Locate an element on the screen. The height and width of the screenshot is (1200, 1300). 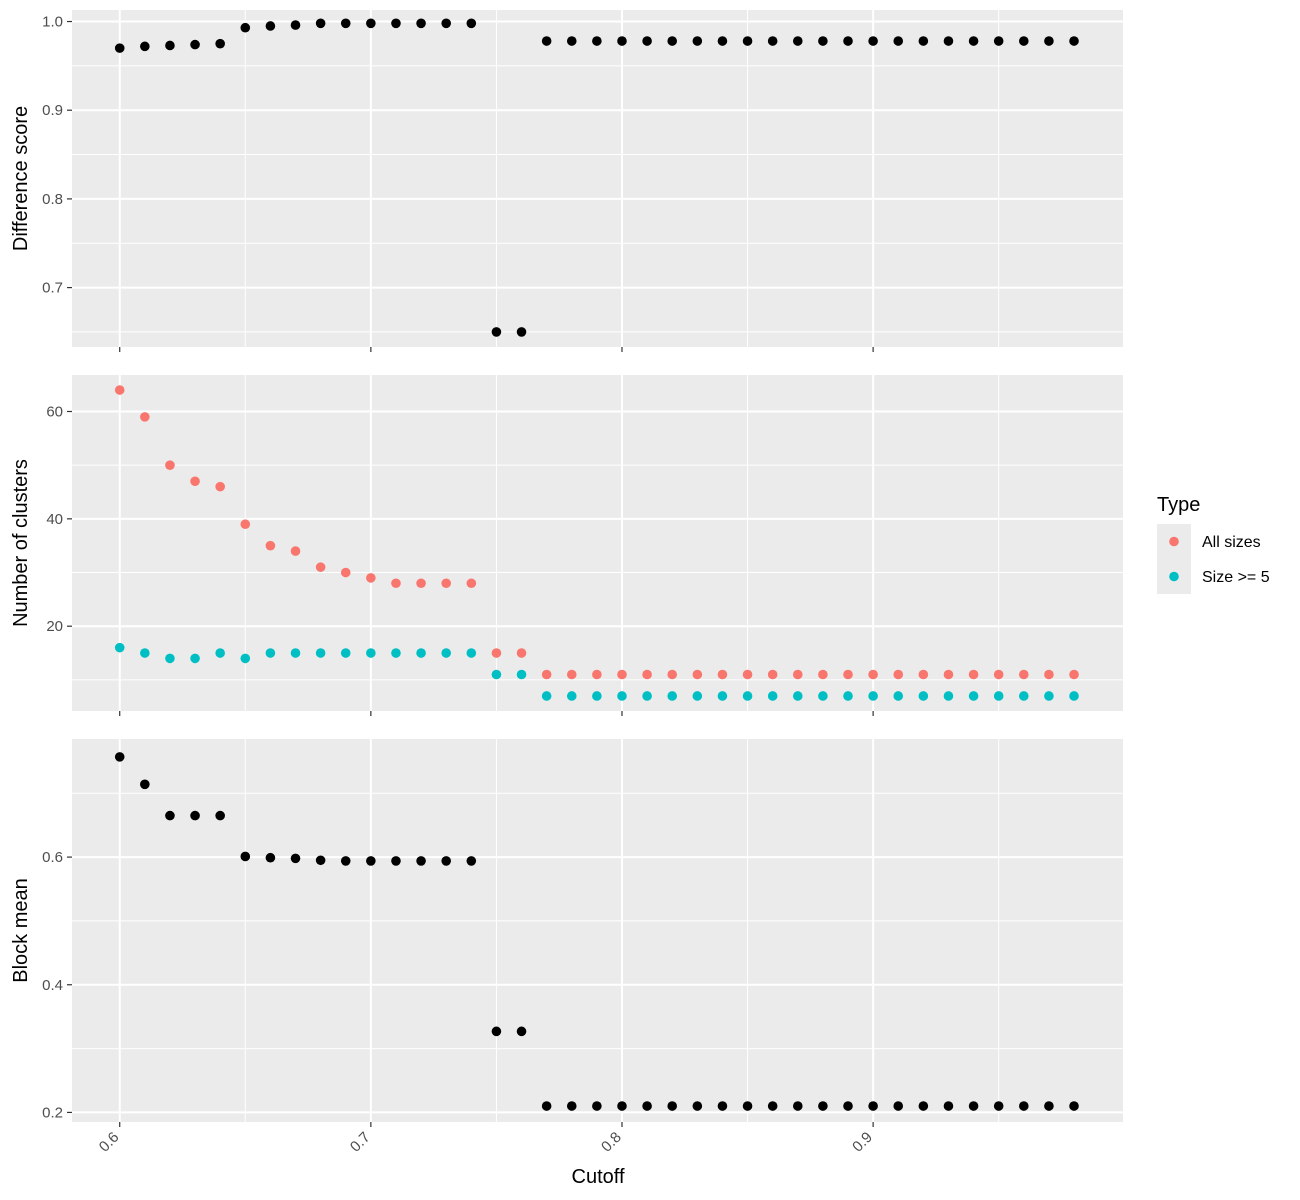
y-tick-label: 0.6 is located at coordinates (52, 857).